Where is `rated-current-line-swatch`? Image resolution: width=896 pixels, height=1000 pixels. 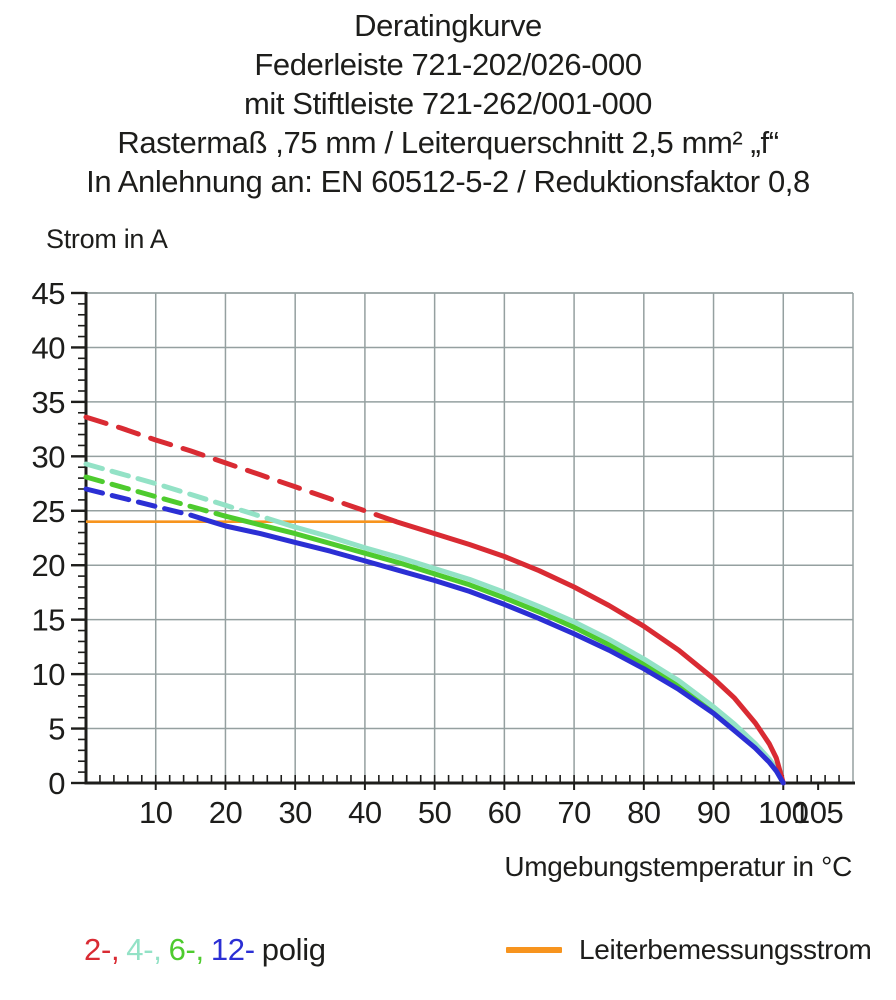
rated-current-line-swatch is located at coordinates (534, 950).